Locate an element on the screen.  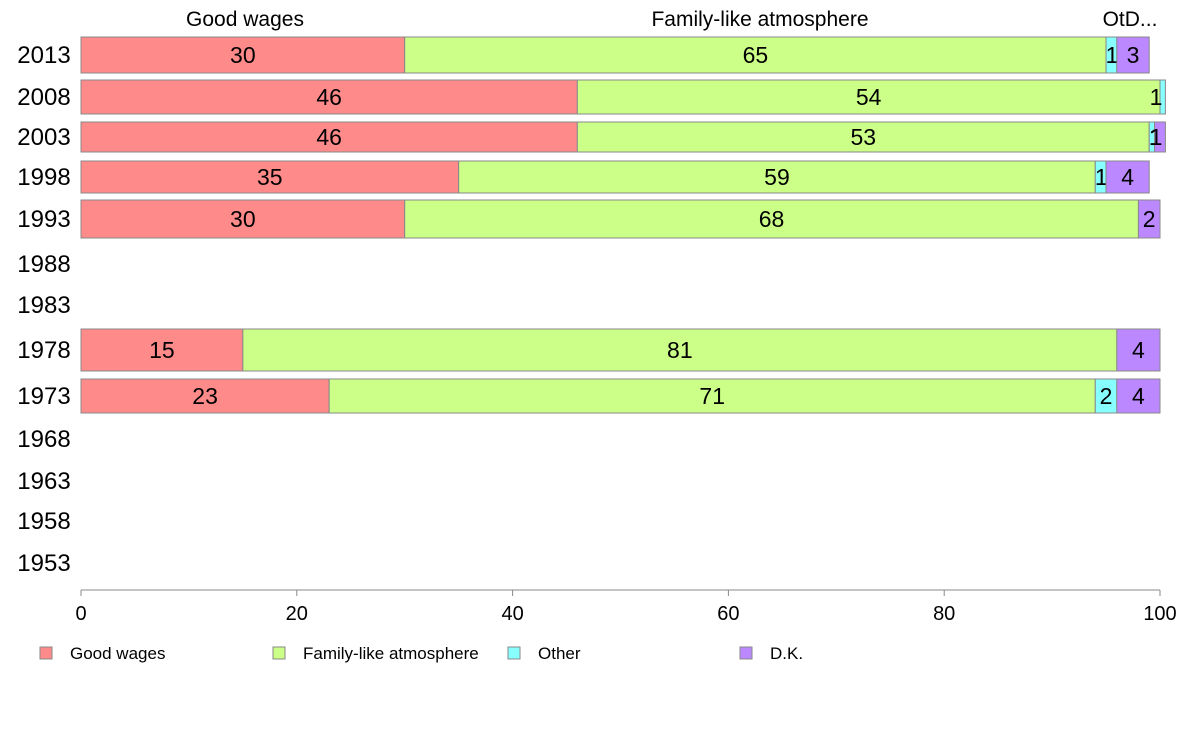
bar-value-label: 59 is located at coordinates (777, 177).